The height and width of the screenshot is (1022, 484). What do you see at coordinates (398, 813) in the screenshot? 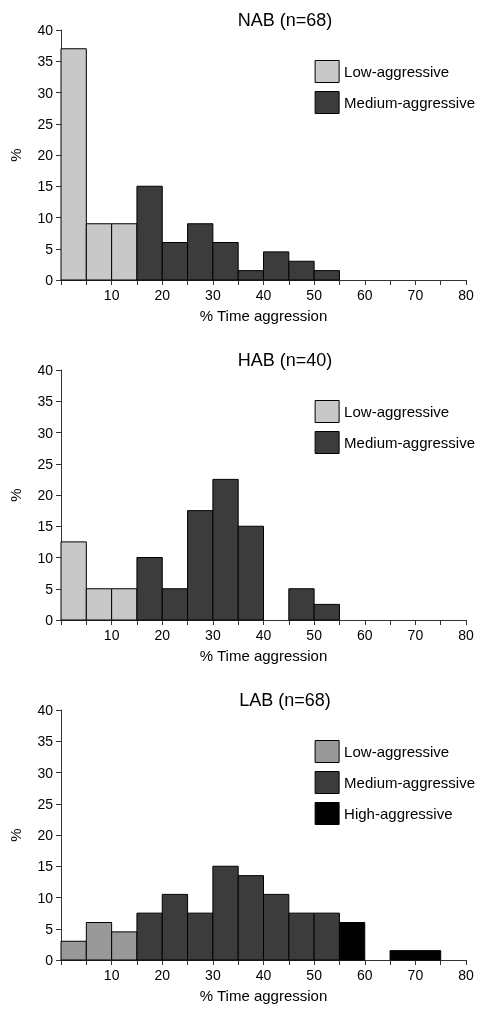
I see `legend-label: High-aggressive` at bounding box center [398, 813].